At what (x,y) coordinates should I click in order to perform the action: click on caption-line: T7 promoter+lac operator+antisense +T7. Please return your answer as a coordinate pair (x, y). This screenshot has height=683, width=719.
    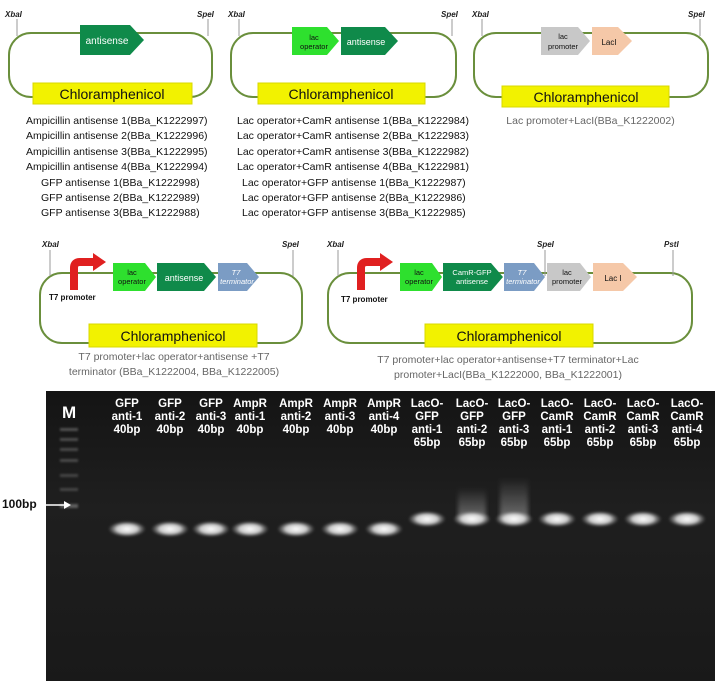
    Looking at the image, I should click on (174, 357).